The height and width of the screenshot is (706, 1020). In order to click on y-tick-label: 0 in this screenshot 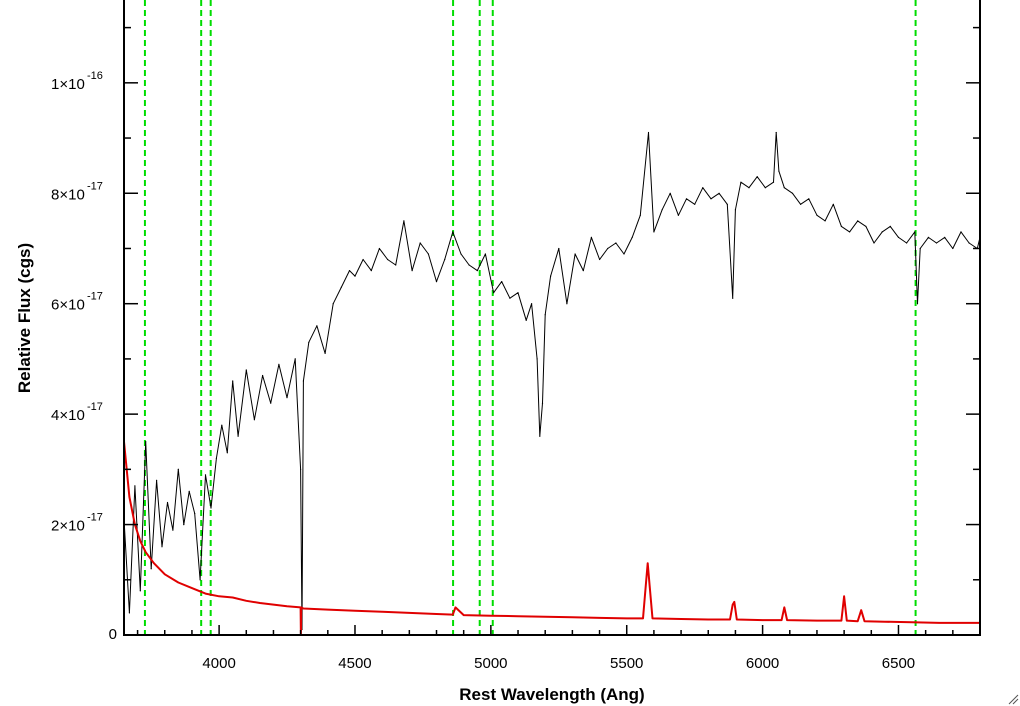, I will do `click(113, 634)`.